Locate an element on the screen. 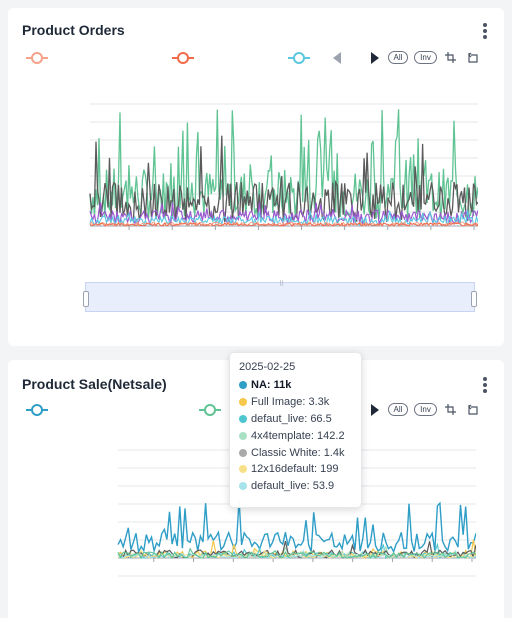 The width and height of the screenshot is (512, 618). tooltip-label: defaut_live: 66.5 is located at coordinates (291, 418).